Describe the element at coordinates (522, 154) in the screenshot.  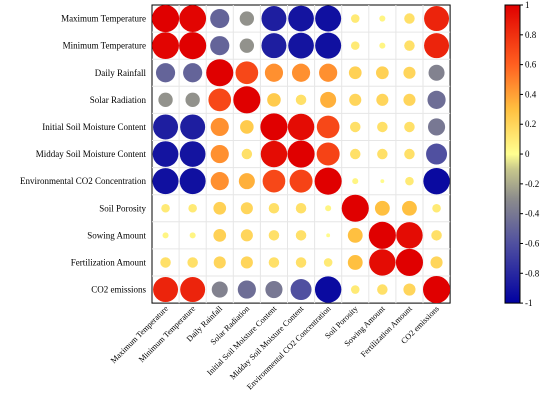
I see `colorbar: 1 0.8 0.6 0.4 0.2 0 -0.2 -0.4 -0.6 -0.8 -1` at that location.